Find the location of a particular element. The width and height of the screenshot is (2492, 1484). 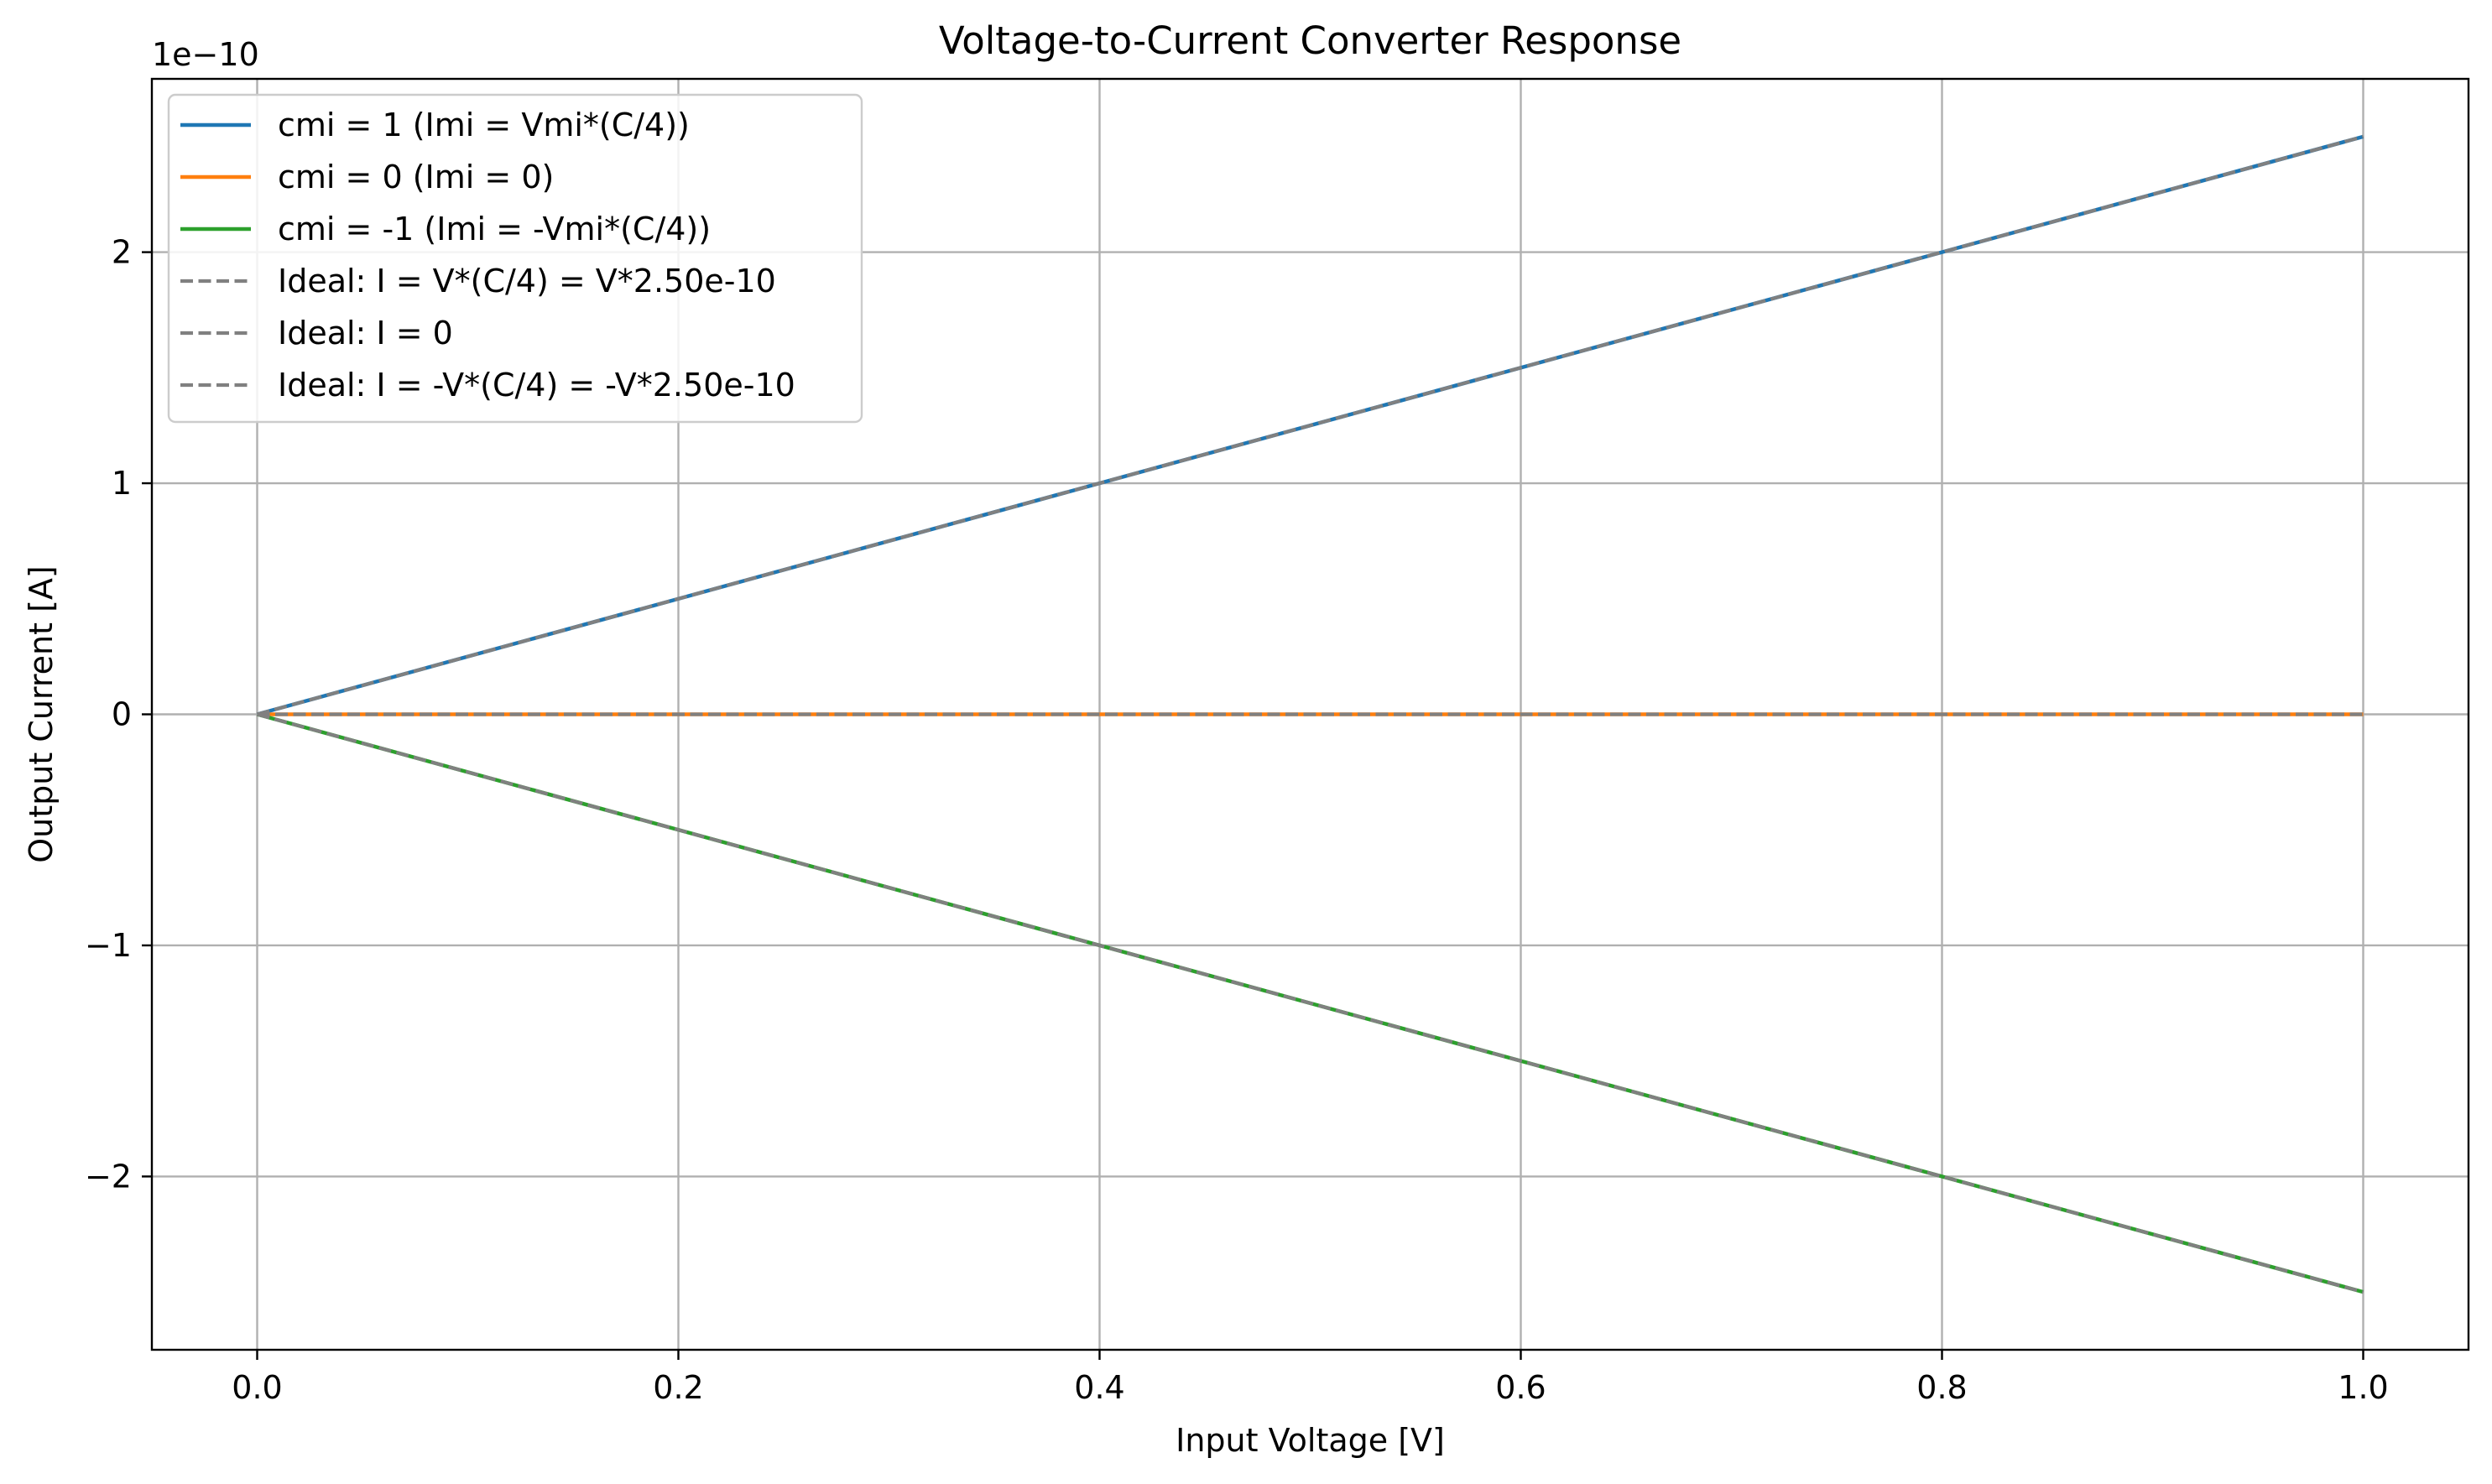

legend-entry-label: cmi = 0 (Imi = 0) is located at coordinates (416, 177).